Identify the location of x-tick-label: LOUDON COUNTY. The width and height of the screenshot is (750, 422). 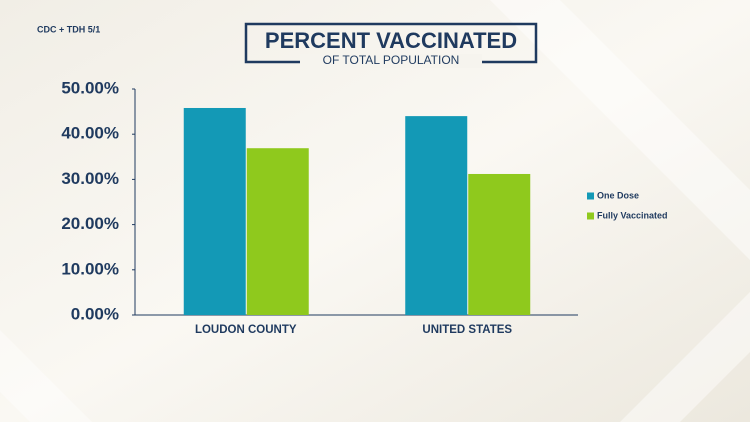
(246, 330).